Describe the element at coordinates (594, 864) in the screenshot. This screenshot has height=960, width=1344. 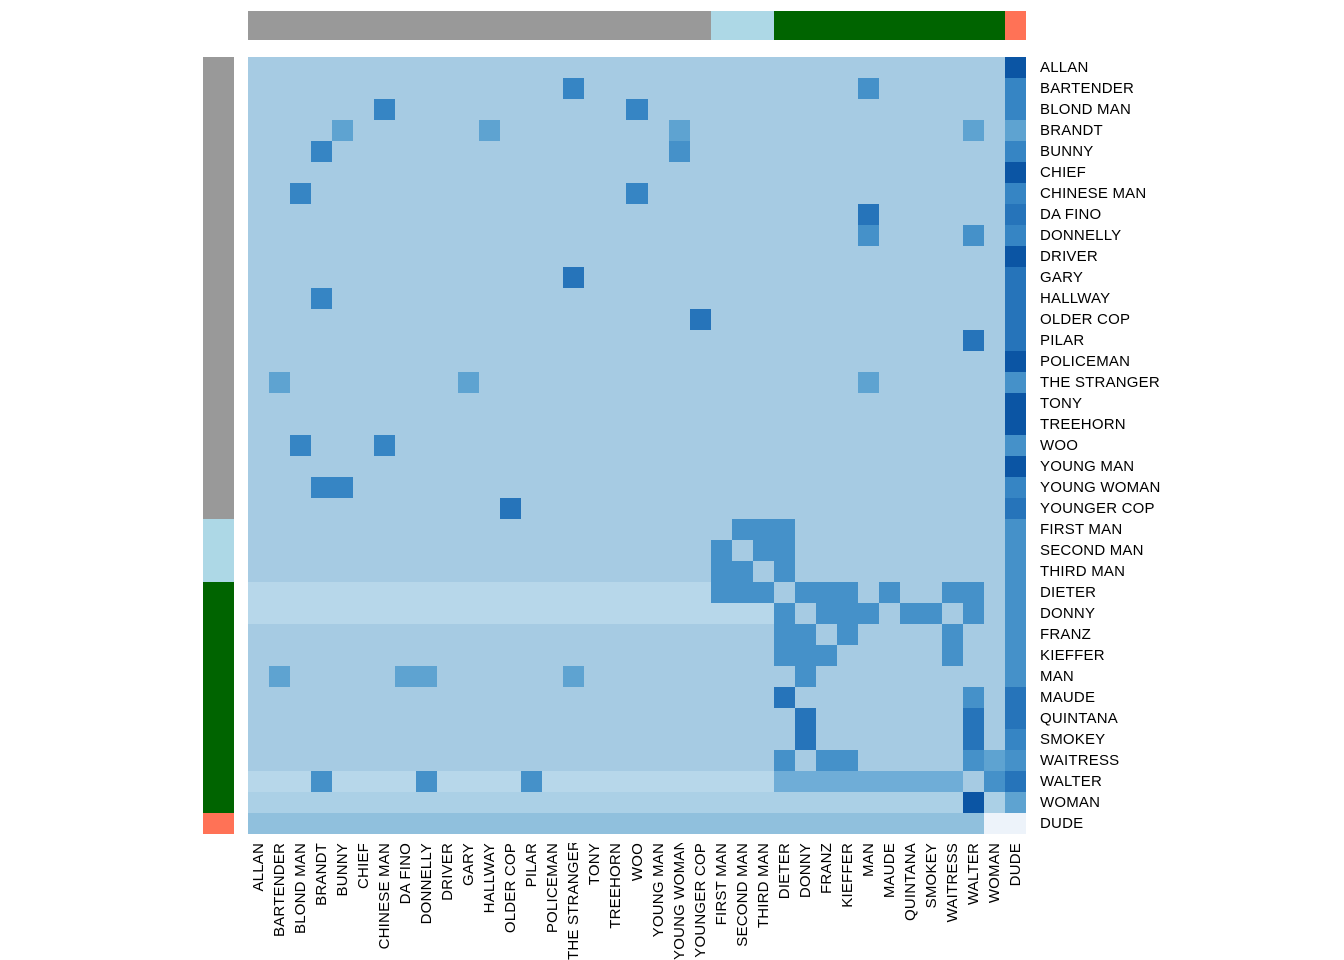
I see `col-label: TONY` at that location.